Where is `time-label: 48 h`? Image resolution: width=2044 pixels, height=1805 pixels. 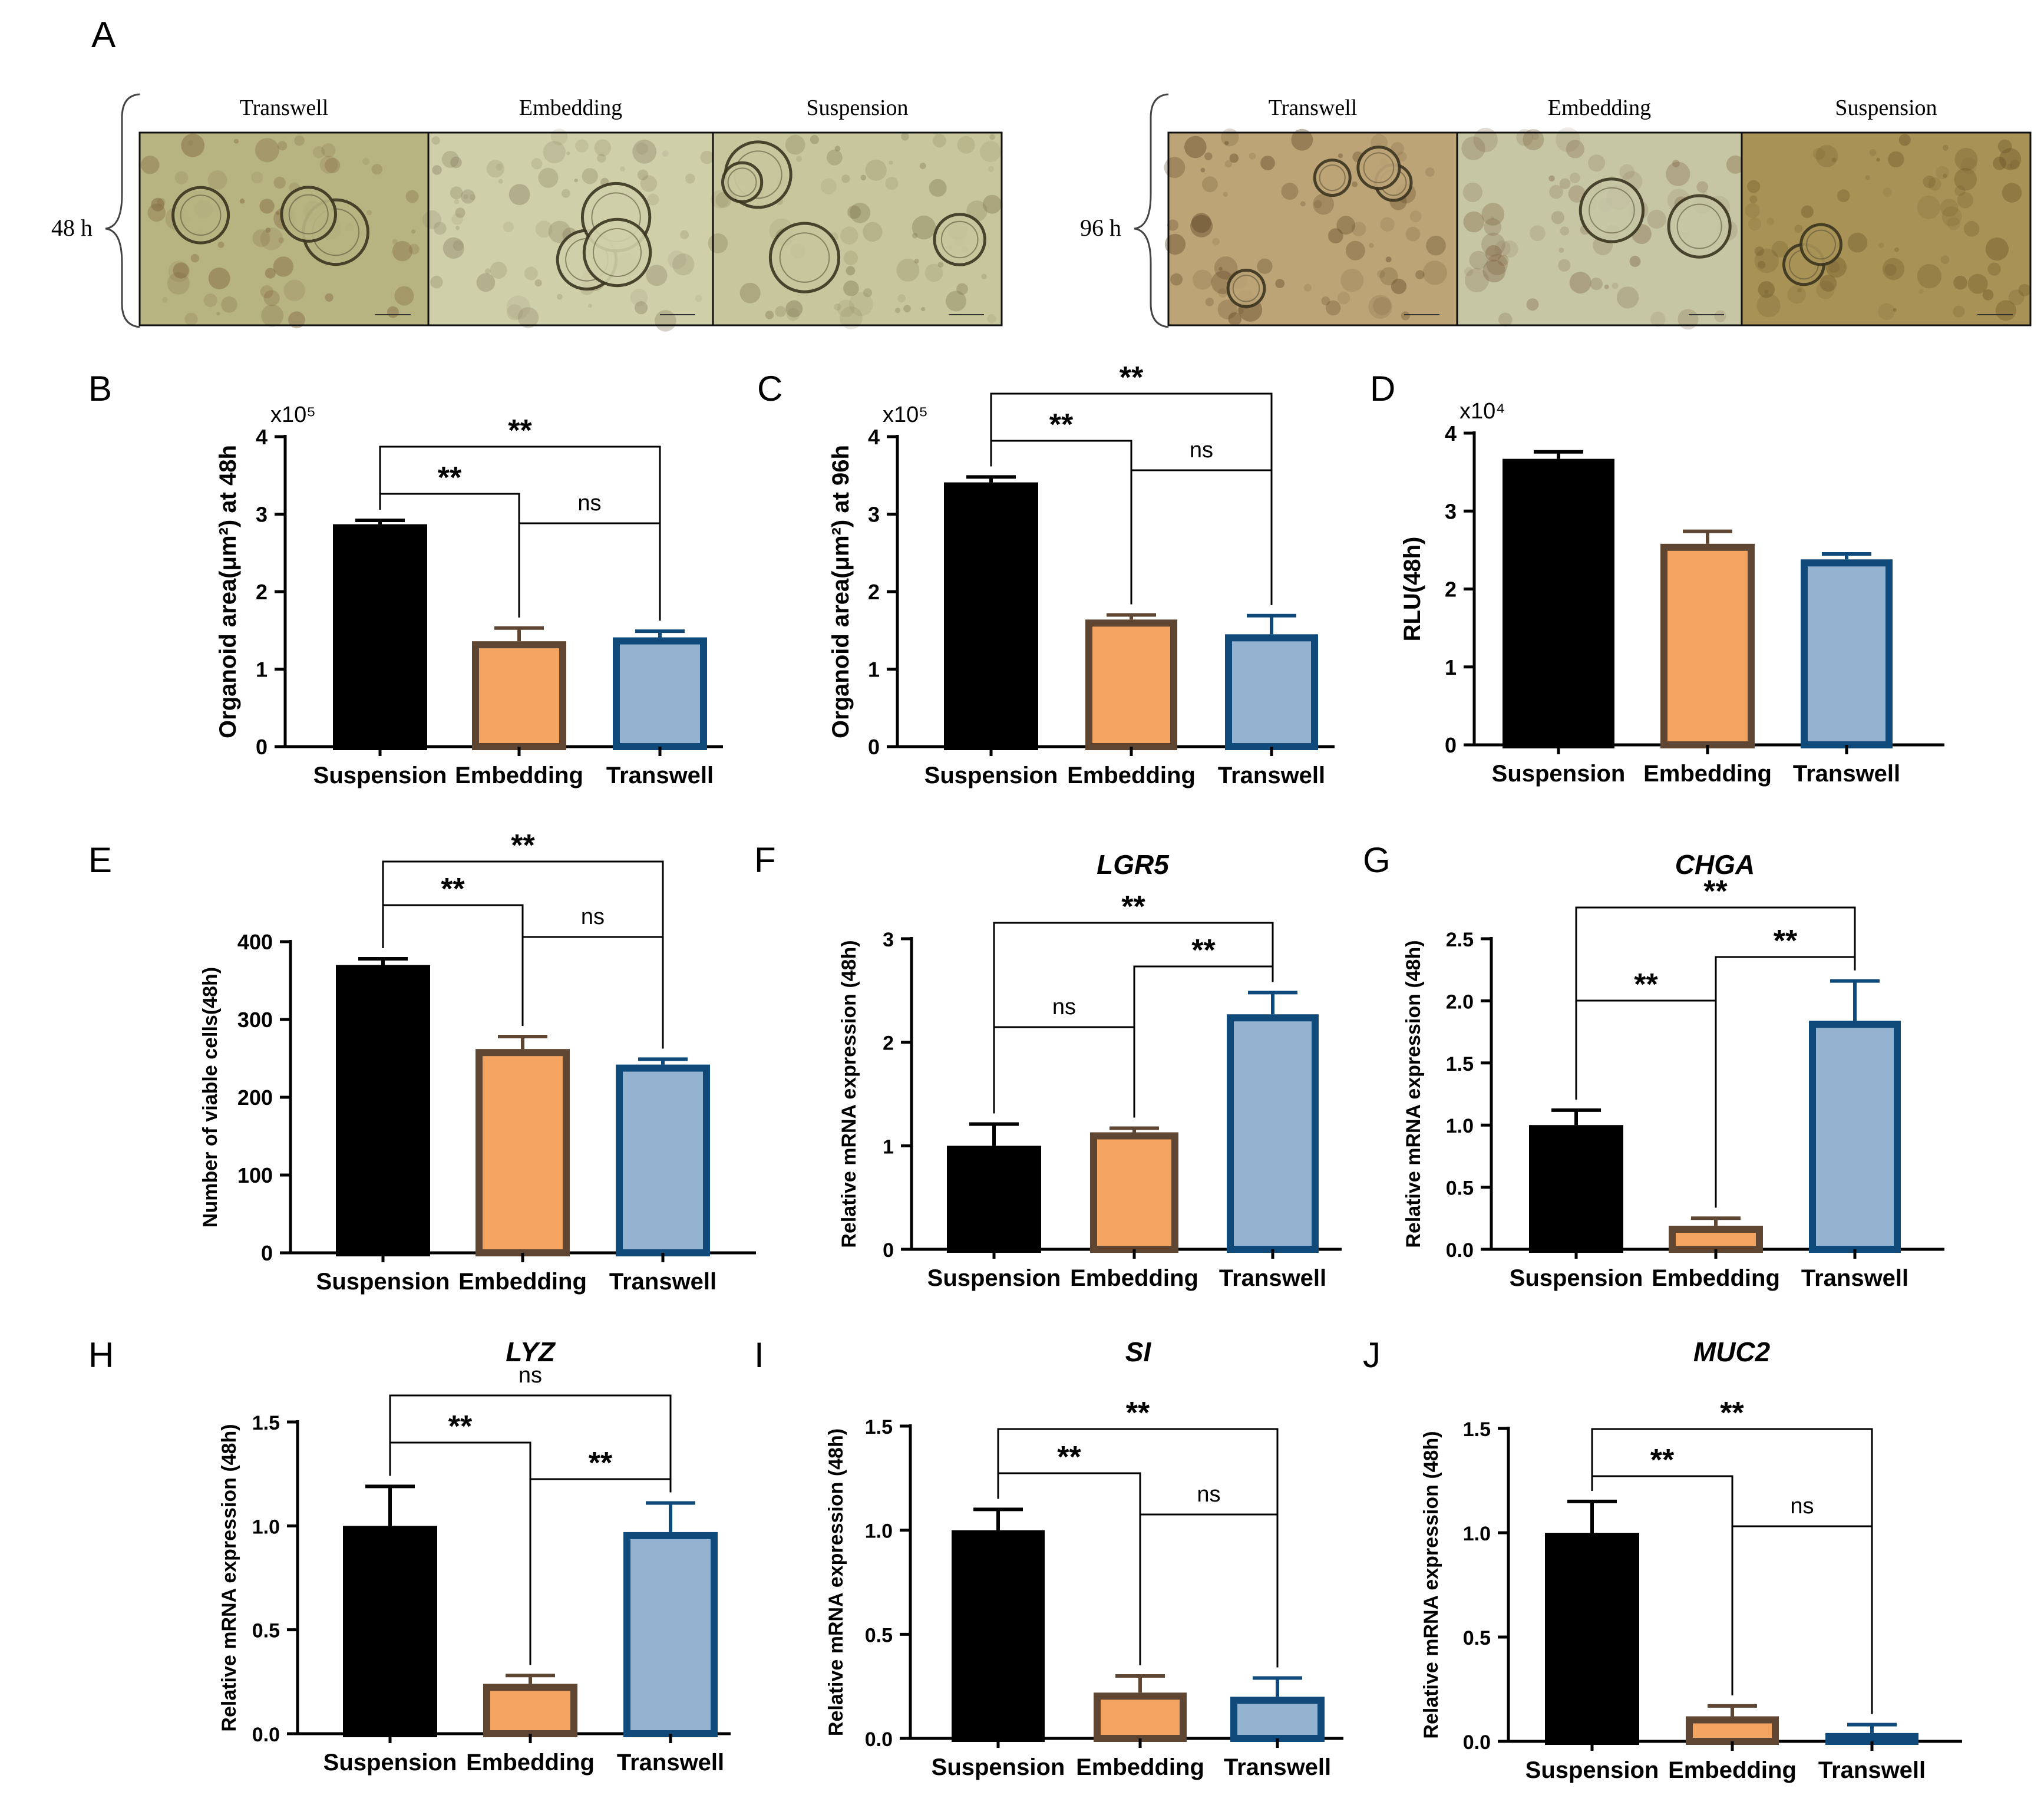
time-label: 48 h is located at coordinates (72, 228).